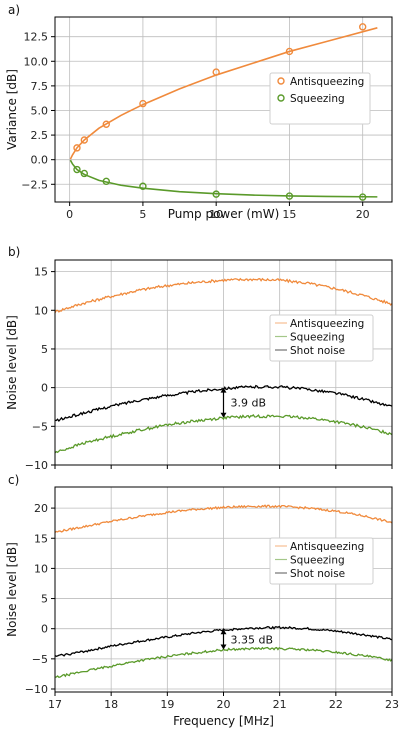  Describe the element at coordinates (69, 214) in the screenshot. I see `x-tick-label: 0` at that location.